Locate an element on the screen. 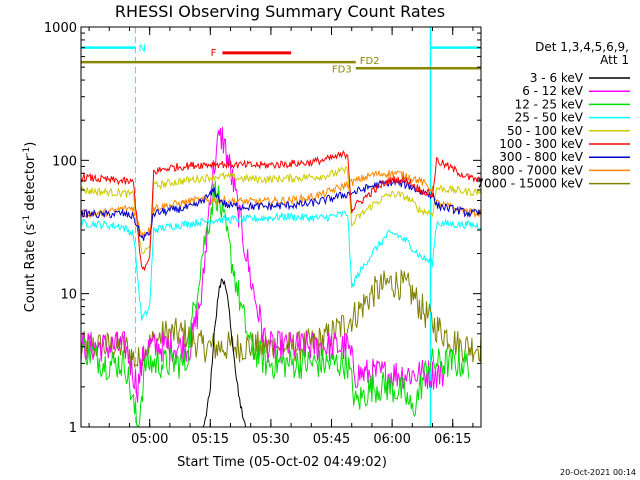 Image resolution: width=640 pixels, height=480 pixels. y-tick-label: 1000 is located at coordinates (60, 28).